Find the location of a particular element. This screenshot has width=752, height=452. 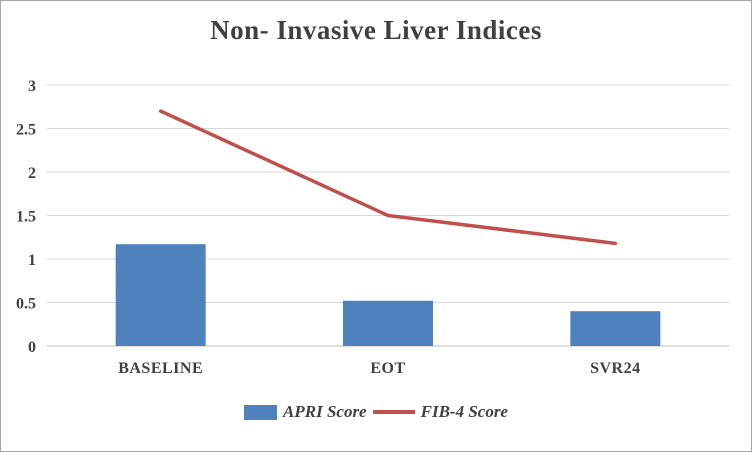

legend-item-fib4: FIB-4 Score is located at coordinates (440, 412).